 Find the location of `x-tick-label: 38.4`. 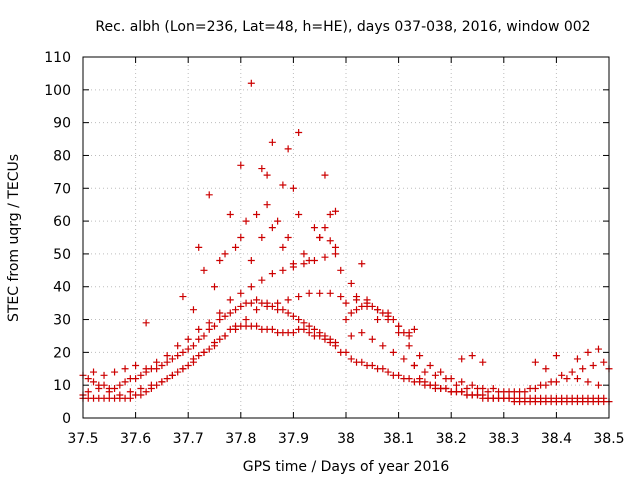

x-tick-label: 38.4 is located at coordinates (556, 439).